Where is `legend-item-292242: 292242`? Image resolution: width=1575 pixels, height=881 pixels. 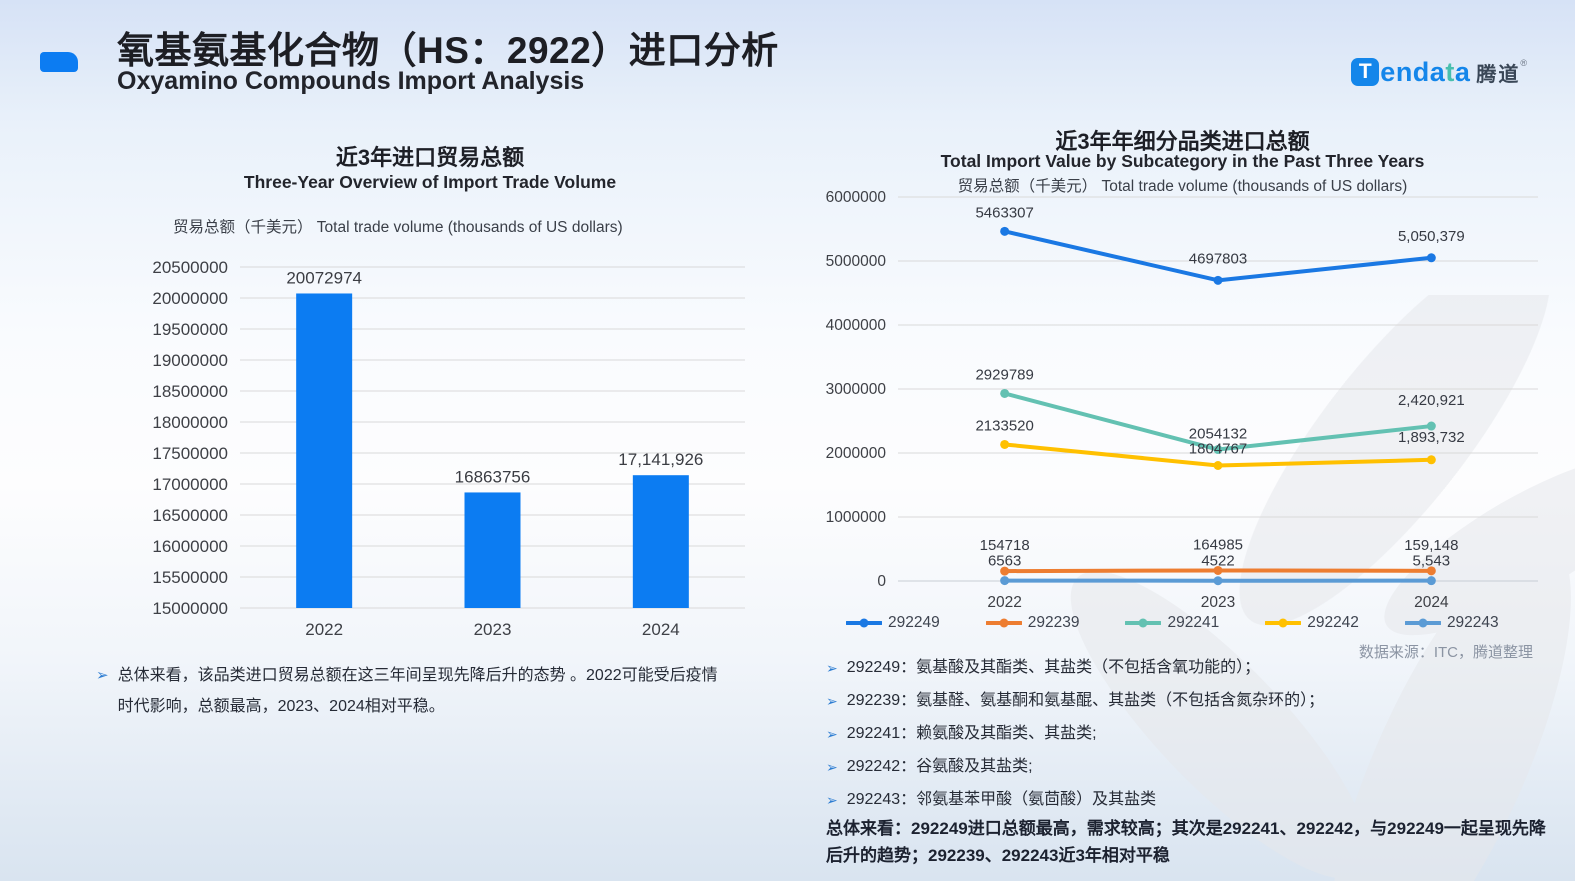 legend-item-292242: 292242 is located at coordinates (1312, 623).